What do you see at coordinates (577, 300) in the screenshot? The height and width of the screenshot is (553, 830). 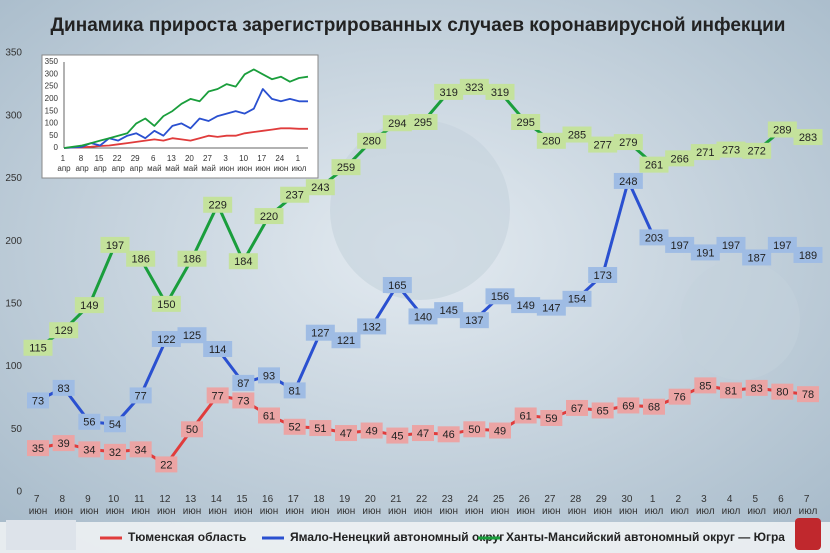 I see `data-label: 154` at bounding box center [577, 300].